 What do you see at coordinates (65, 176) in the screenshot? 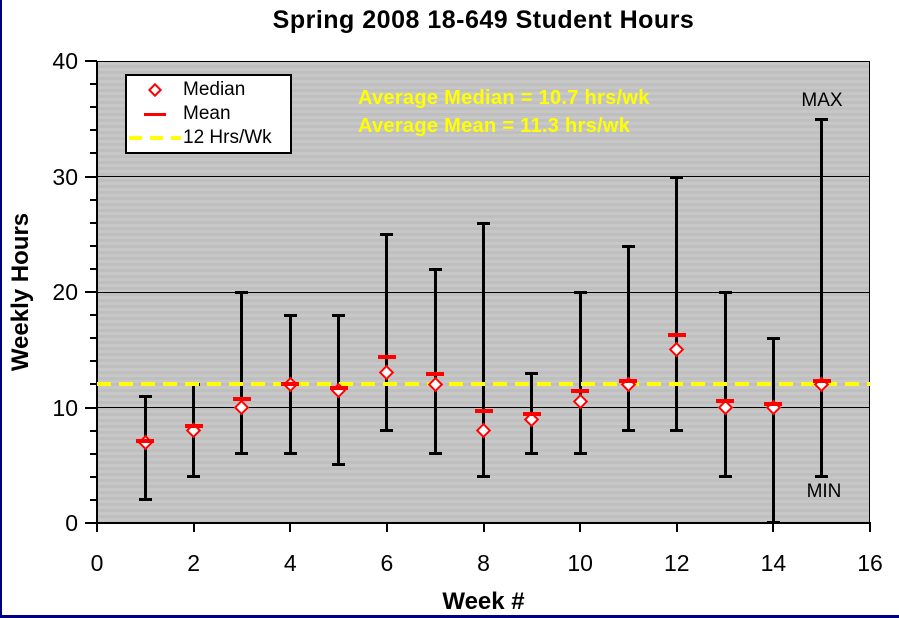
I see `y-tick-label-30: 30` at bounding box center [65, 176].